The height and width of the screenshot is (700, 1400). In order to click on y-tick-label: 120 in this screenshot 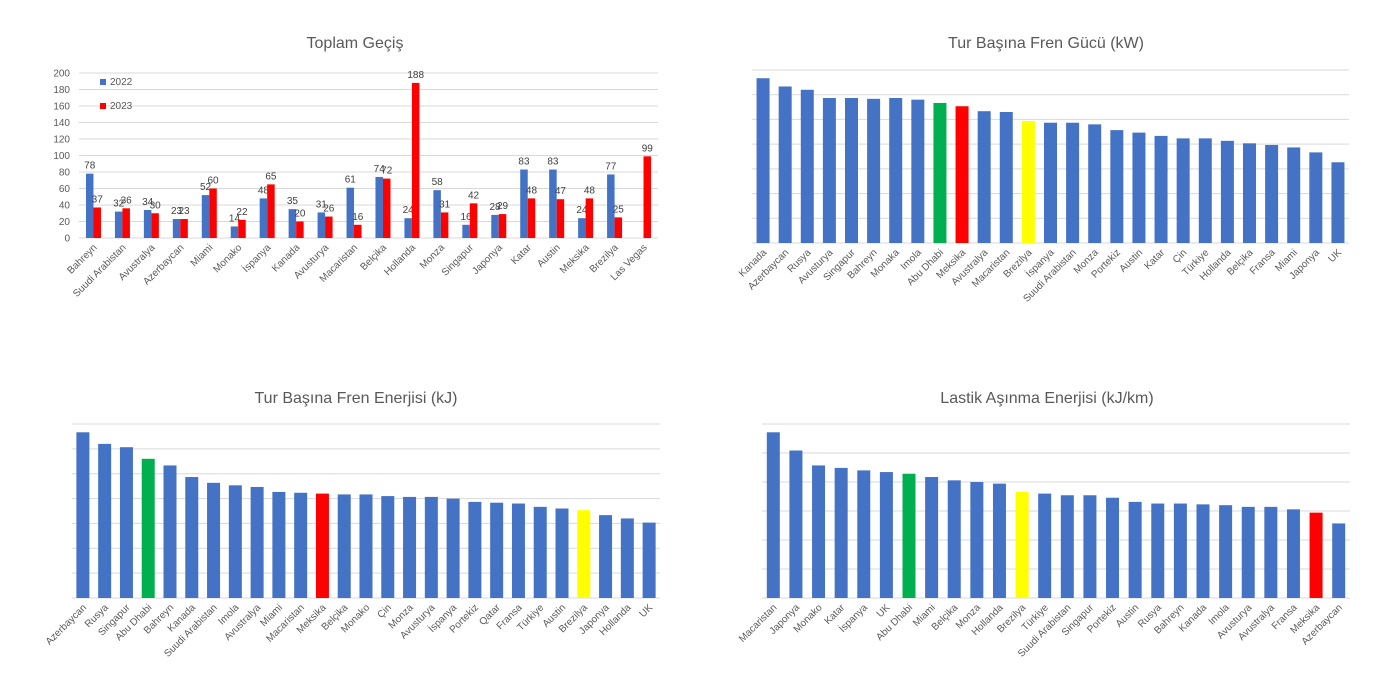, I will do `click(61, 140)`.